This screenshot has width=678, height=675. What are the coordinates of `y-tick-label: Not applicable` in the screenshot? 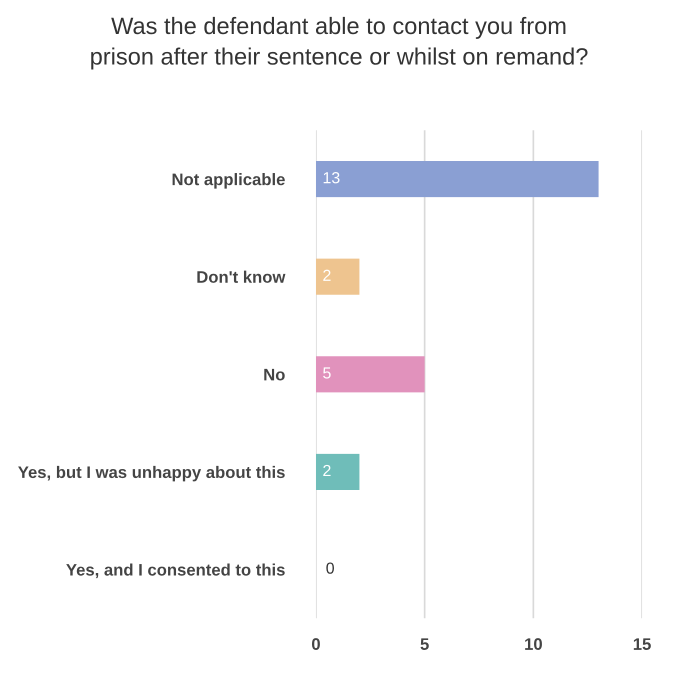 It's located at (228, 181).